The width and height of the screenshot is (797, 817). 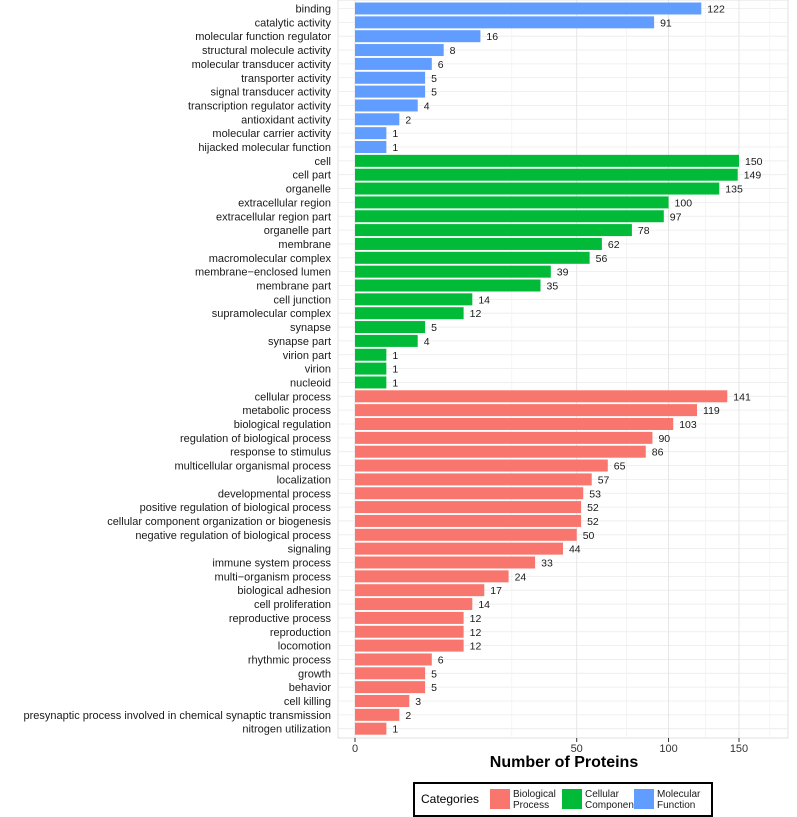 What do you see at coordinates (262, 65) in the screenshot?
I see `category-label: molecular transducer activity` at bounding box center [262, 65].